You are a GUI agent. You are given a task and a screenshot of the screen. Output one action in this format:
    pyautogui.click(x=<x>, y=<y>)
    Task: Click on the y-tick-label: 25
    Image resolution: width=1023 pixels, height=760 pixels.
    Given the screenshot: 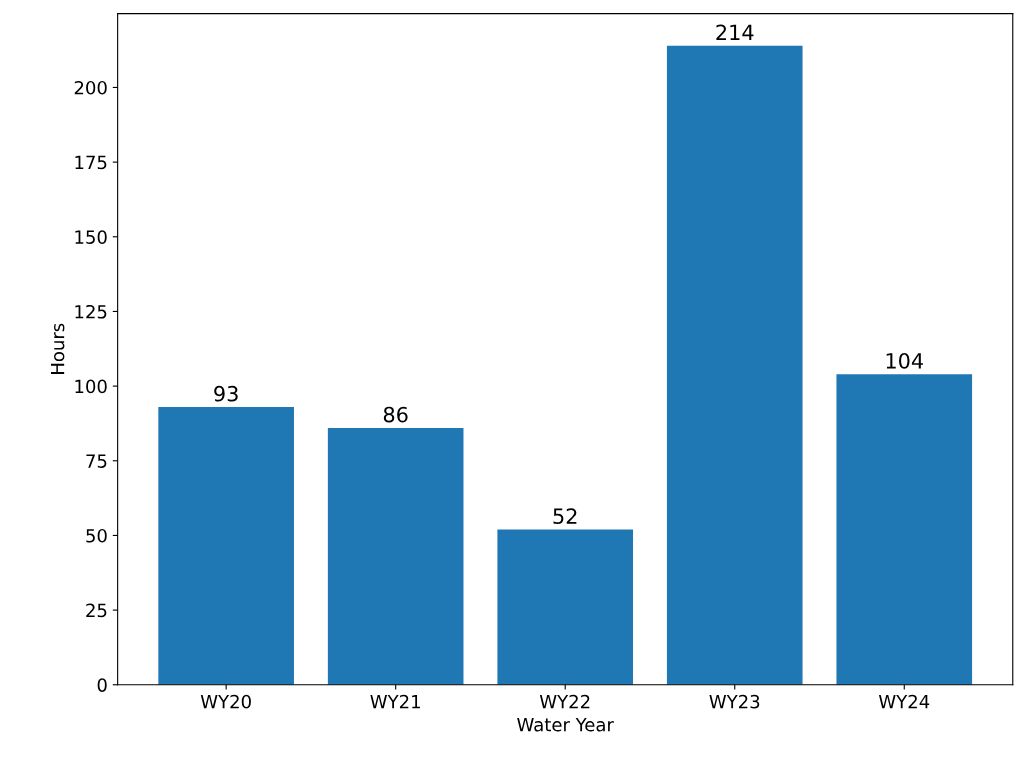 What is the action you would take?
    pyautogui.click(x=96, y=610)
    